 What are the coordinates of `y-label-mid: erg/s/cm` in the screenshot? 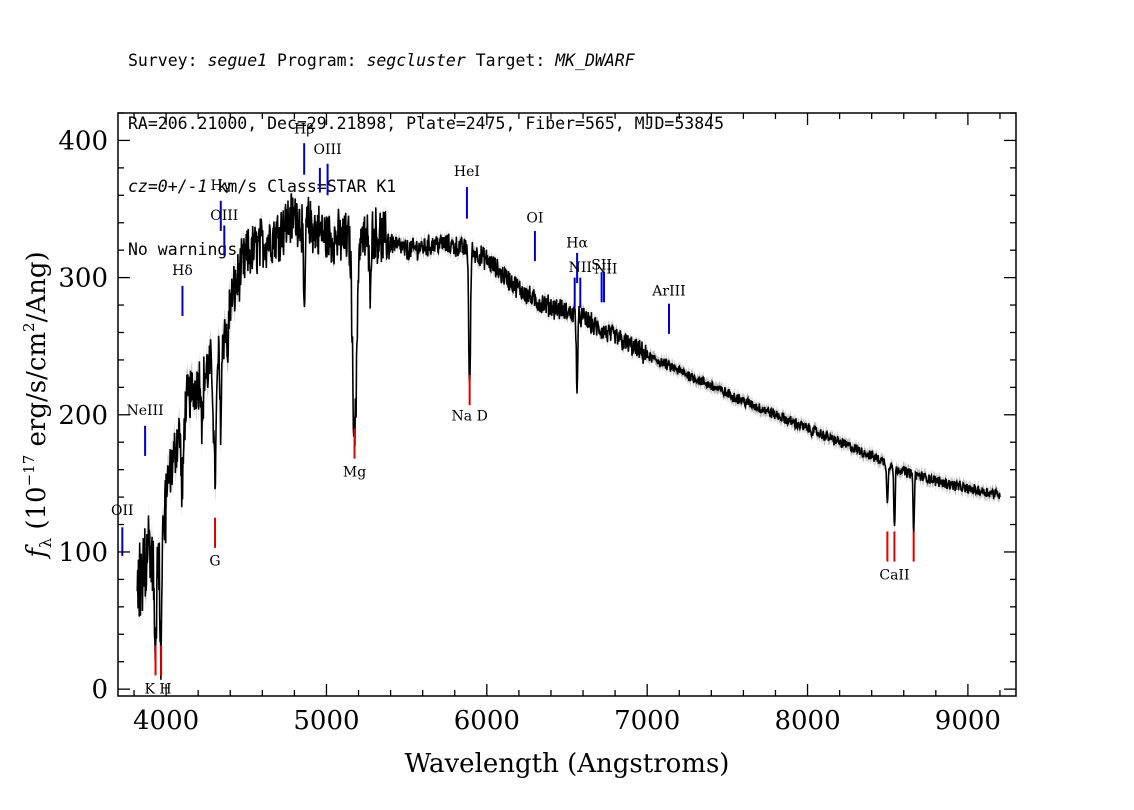 It's located at (37, 393).